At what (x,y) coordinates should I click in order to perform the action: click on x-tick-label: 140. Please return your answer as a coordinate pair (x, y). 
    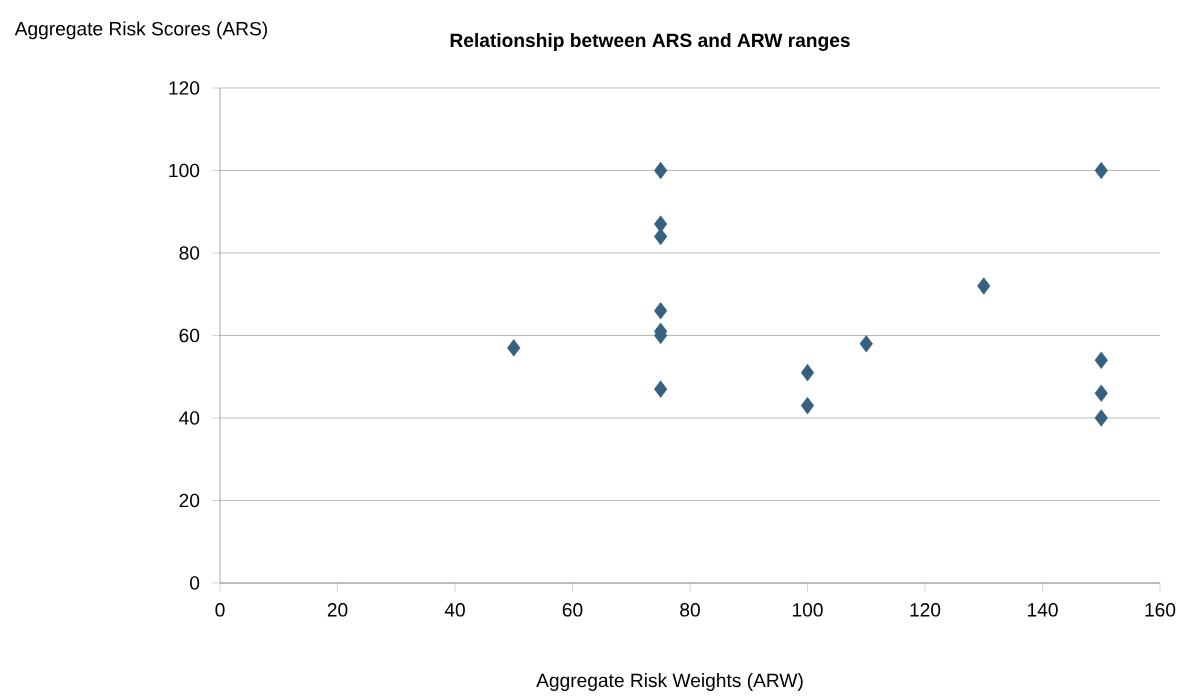
    Looking at the image, I should click on (1042, 610).